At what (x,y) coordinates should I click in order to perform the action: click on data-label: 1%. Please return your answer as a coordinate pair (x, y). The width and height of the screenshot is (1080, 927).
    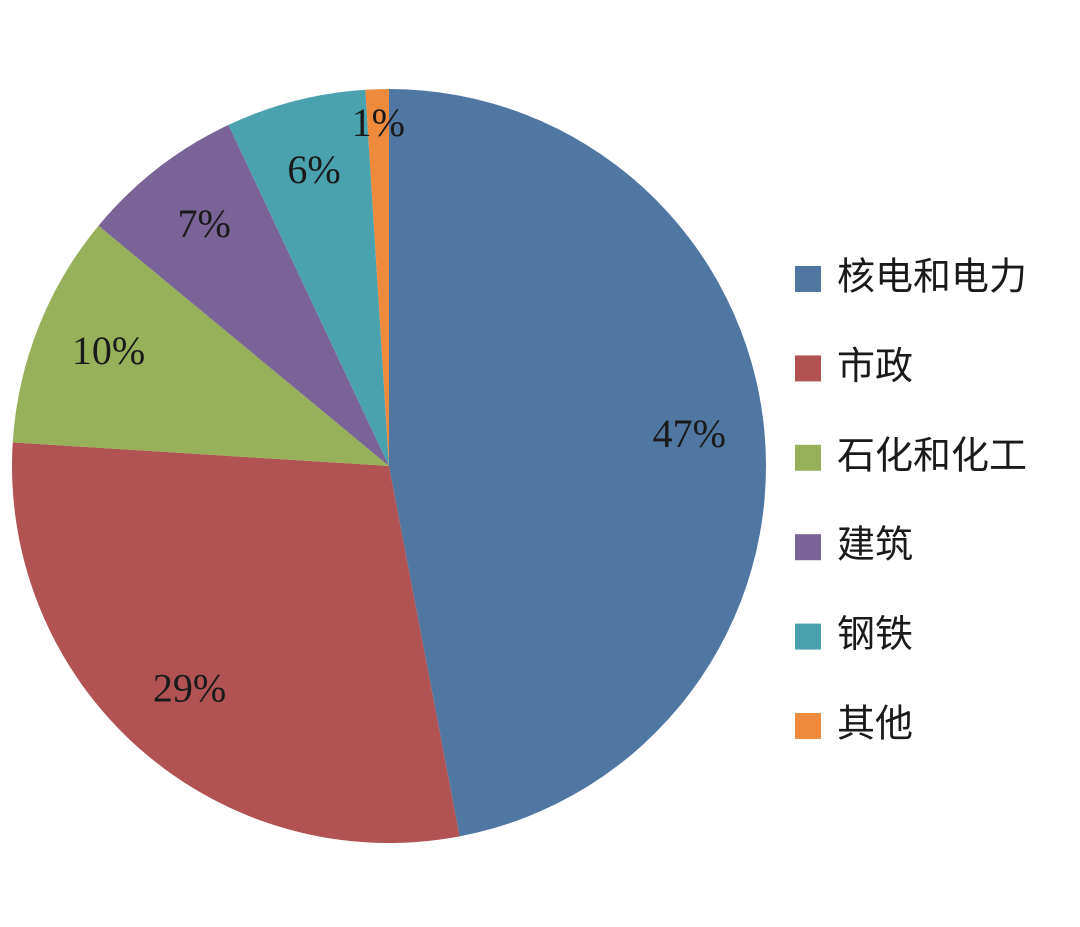
    Looking at the image, I should click on (378, 122).